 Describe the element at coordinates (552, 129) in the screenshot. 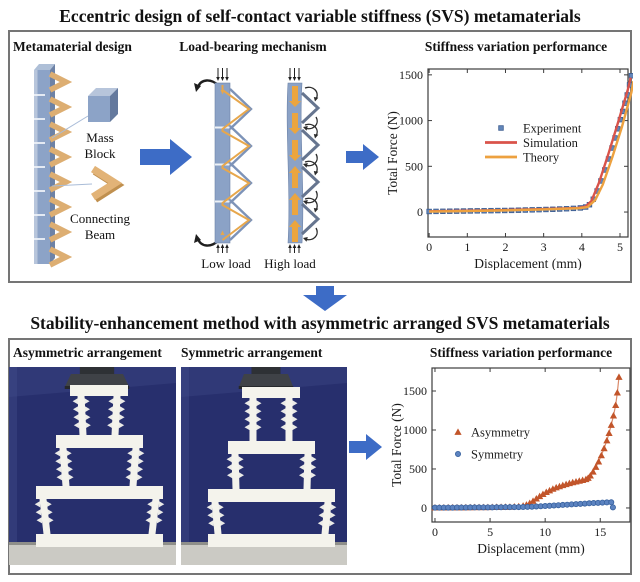

I see `svg-text: Experiment` at that location.